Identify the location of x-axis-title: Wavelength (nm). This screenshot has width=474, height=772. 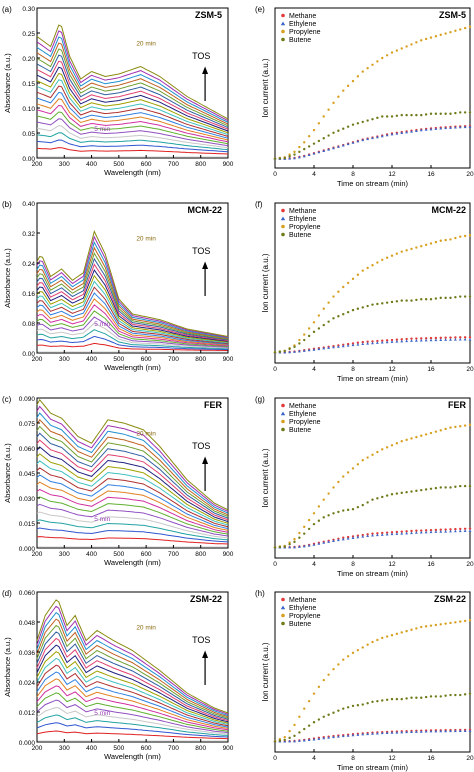
(132, 367).